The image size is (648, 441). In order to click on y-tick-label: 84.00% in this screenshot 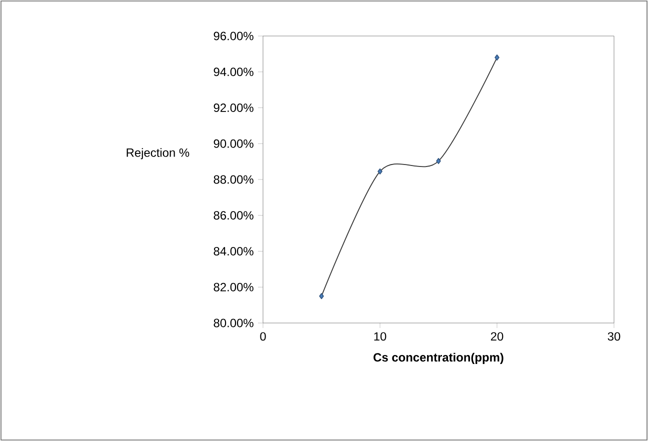, I will do `click(234, 251)`.